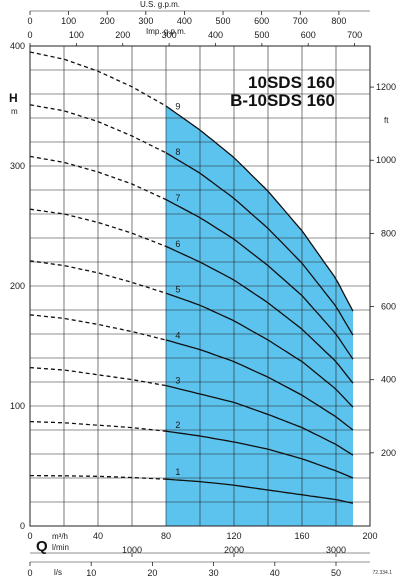 This screenshot has width=400, height=581. Describe the element at coordinates (60, 547) in the screenshot. I see `x-axis-lmin-unit: l/min` at that location.